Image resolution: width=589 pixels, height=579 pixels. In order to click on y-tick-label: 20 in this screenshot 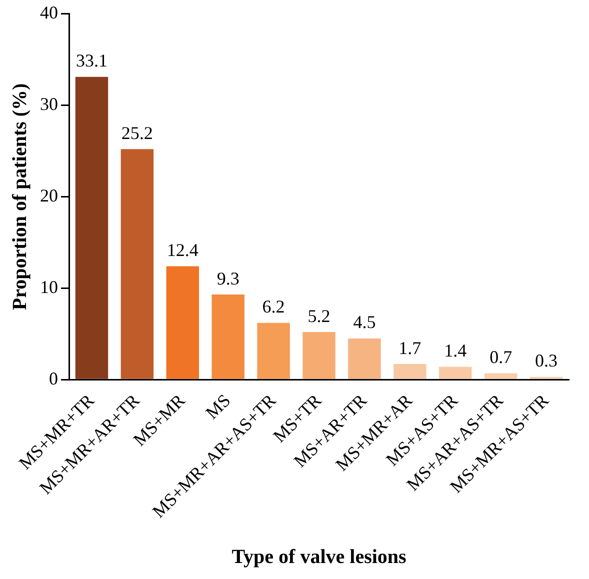, I will do `click(49, 195)`.